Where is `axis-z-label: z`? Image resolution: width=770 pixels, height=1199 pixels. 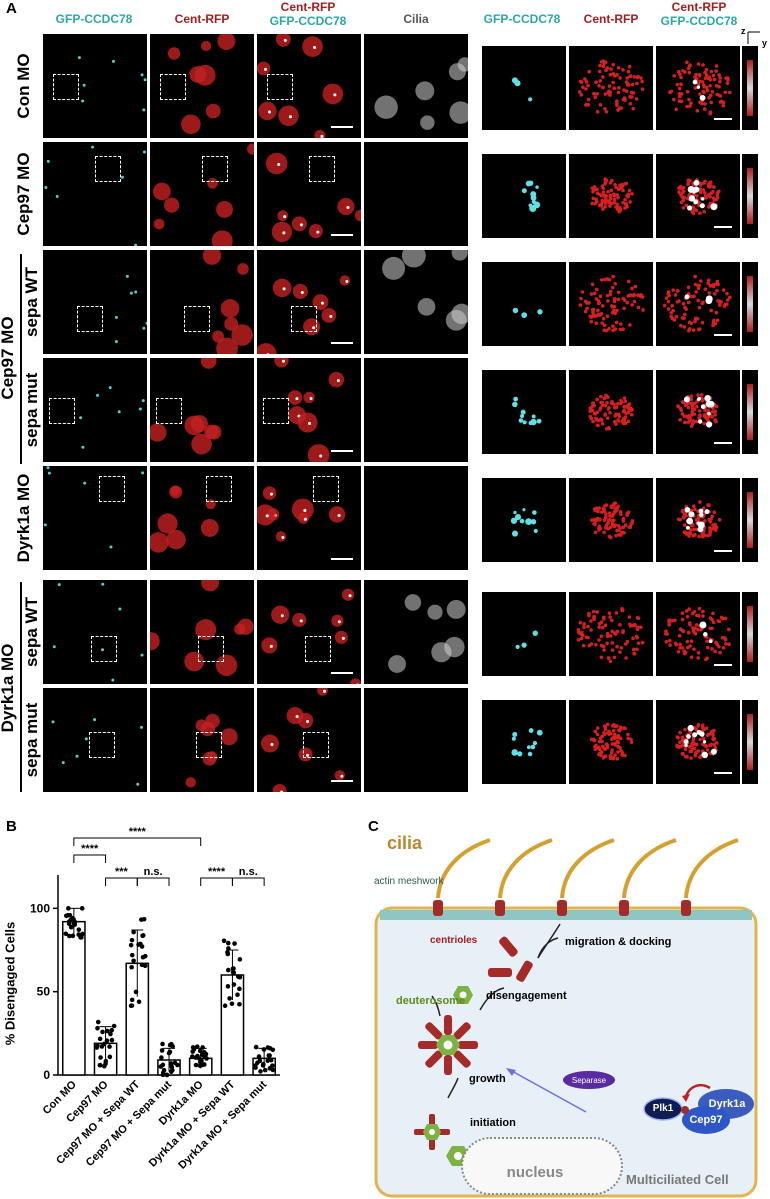
axis-z-label: z is located at coordinates (743, 31).